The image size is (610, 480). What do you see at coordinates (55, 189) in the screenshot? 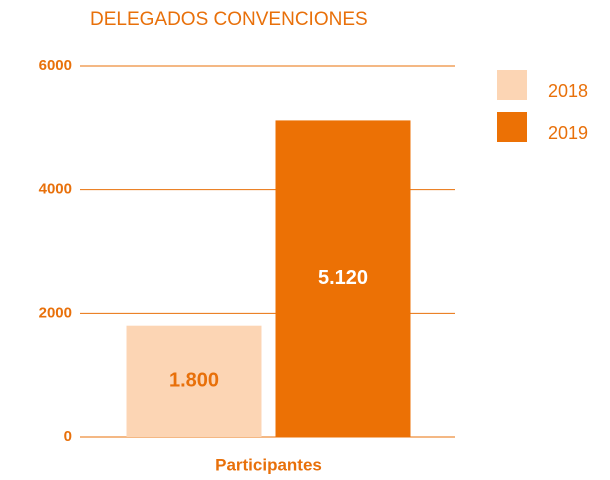
I see `y-tick-label: 4000` at bounding box center [55, 189].